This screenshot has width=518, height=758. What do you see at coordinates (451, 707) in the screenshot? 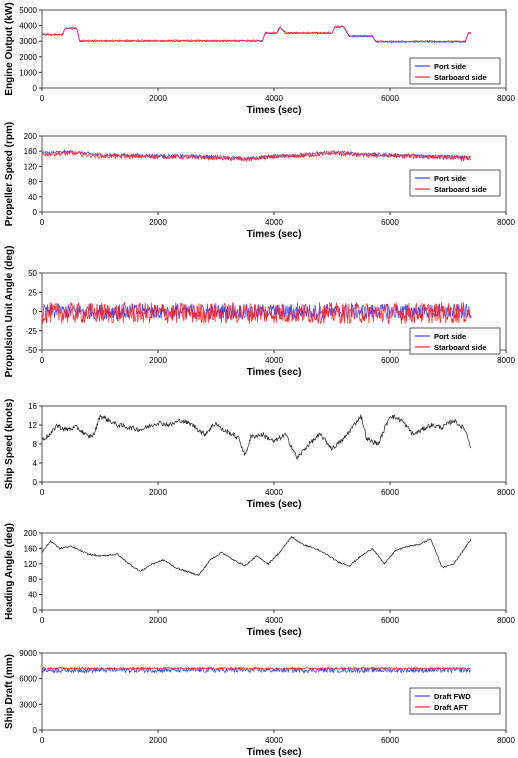
I see `legend-label: Draft AFT` at bounding box center [451, 707].